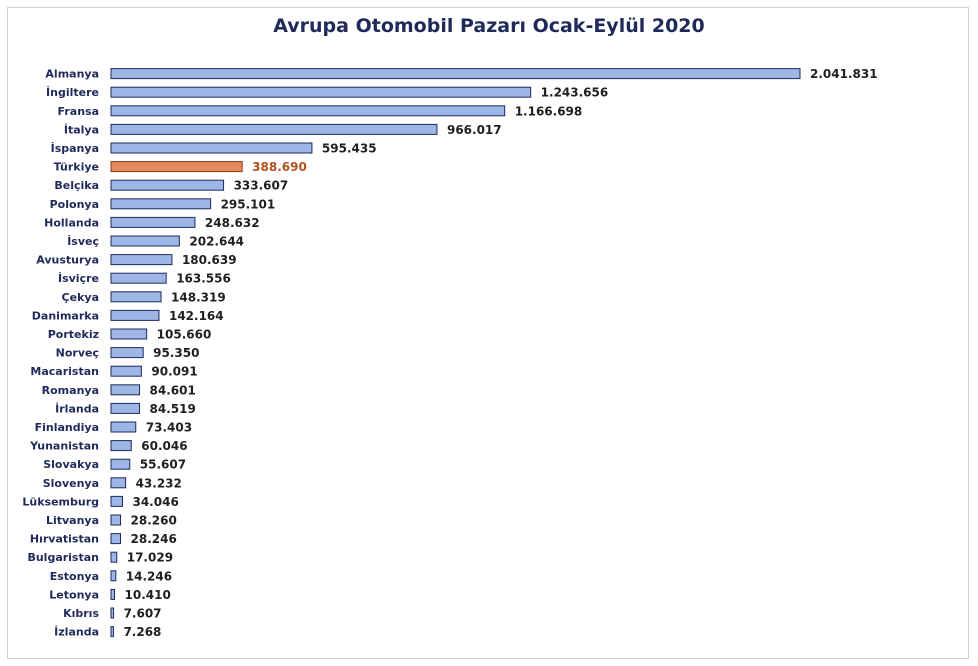 This screenshot has height=666, width=978. I want to click on value-label: 7.268, so click(142, 632).